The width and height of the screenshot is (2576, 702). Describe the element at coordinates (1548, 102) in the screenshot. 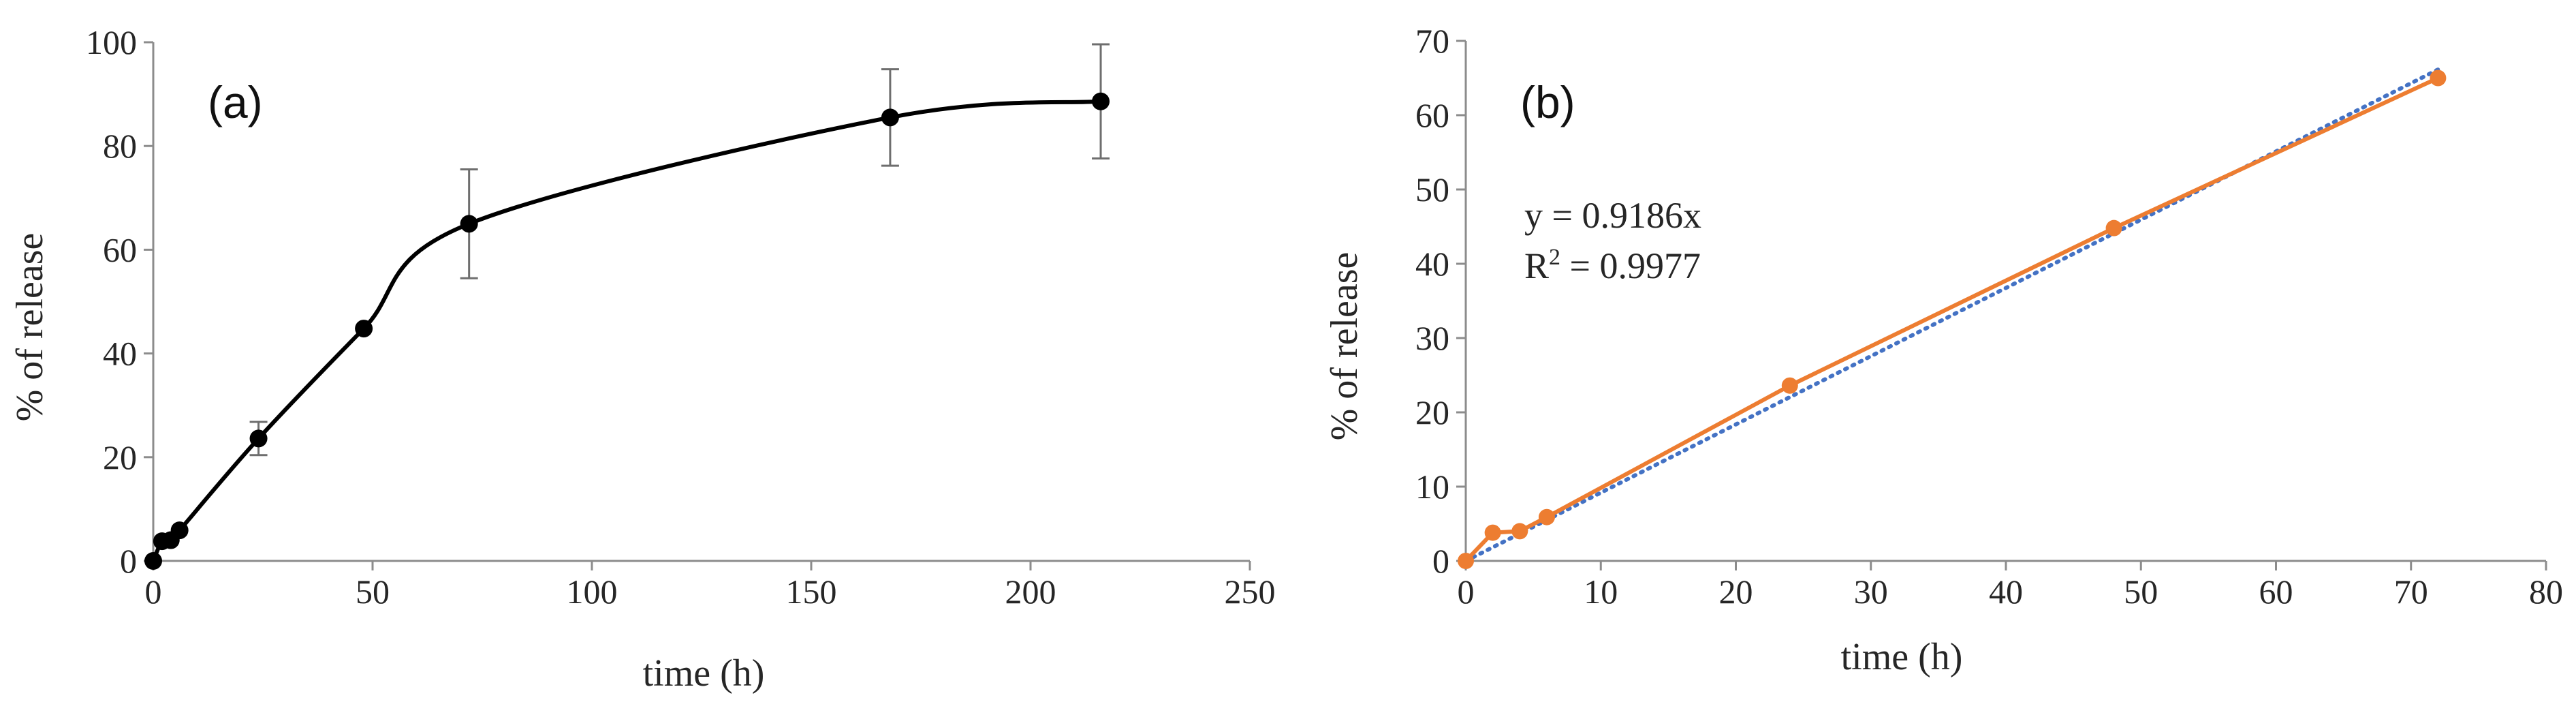

I see `panel-b-label: (b)` at that location.